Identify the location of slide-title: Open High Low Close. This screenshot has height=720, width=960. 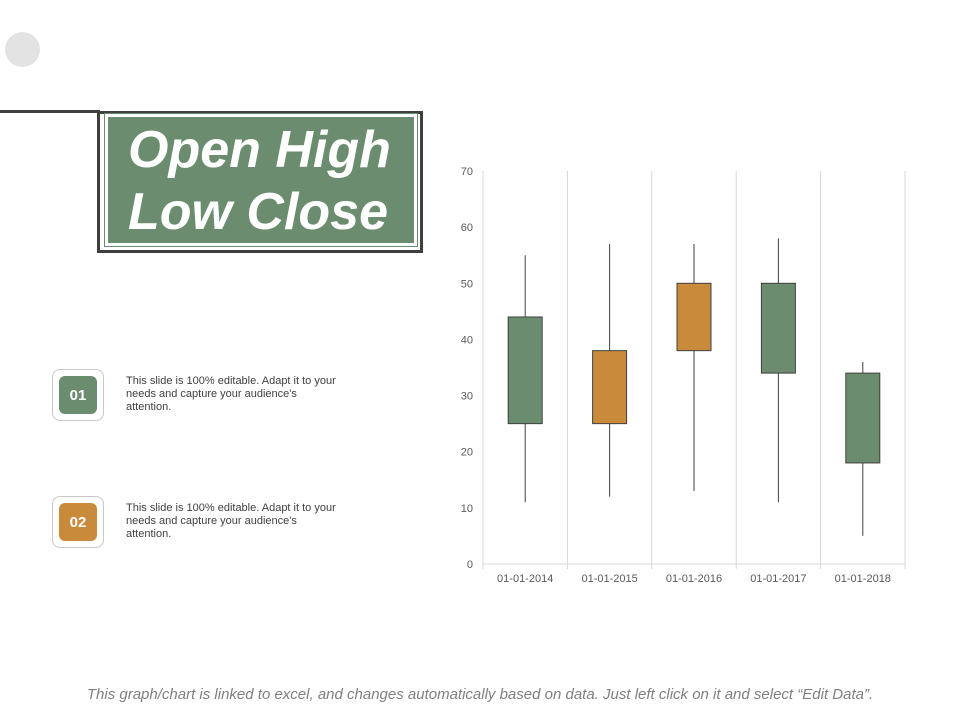
(259, 181).